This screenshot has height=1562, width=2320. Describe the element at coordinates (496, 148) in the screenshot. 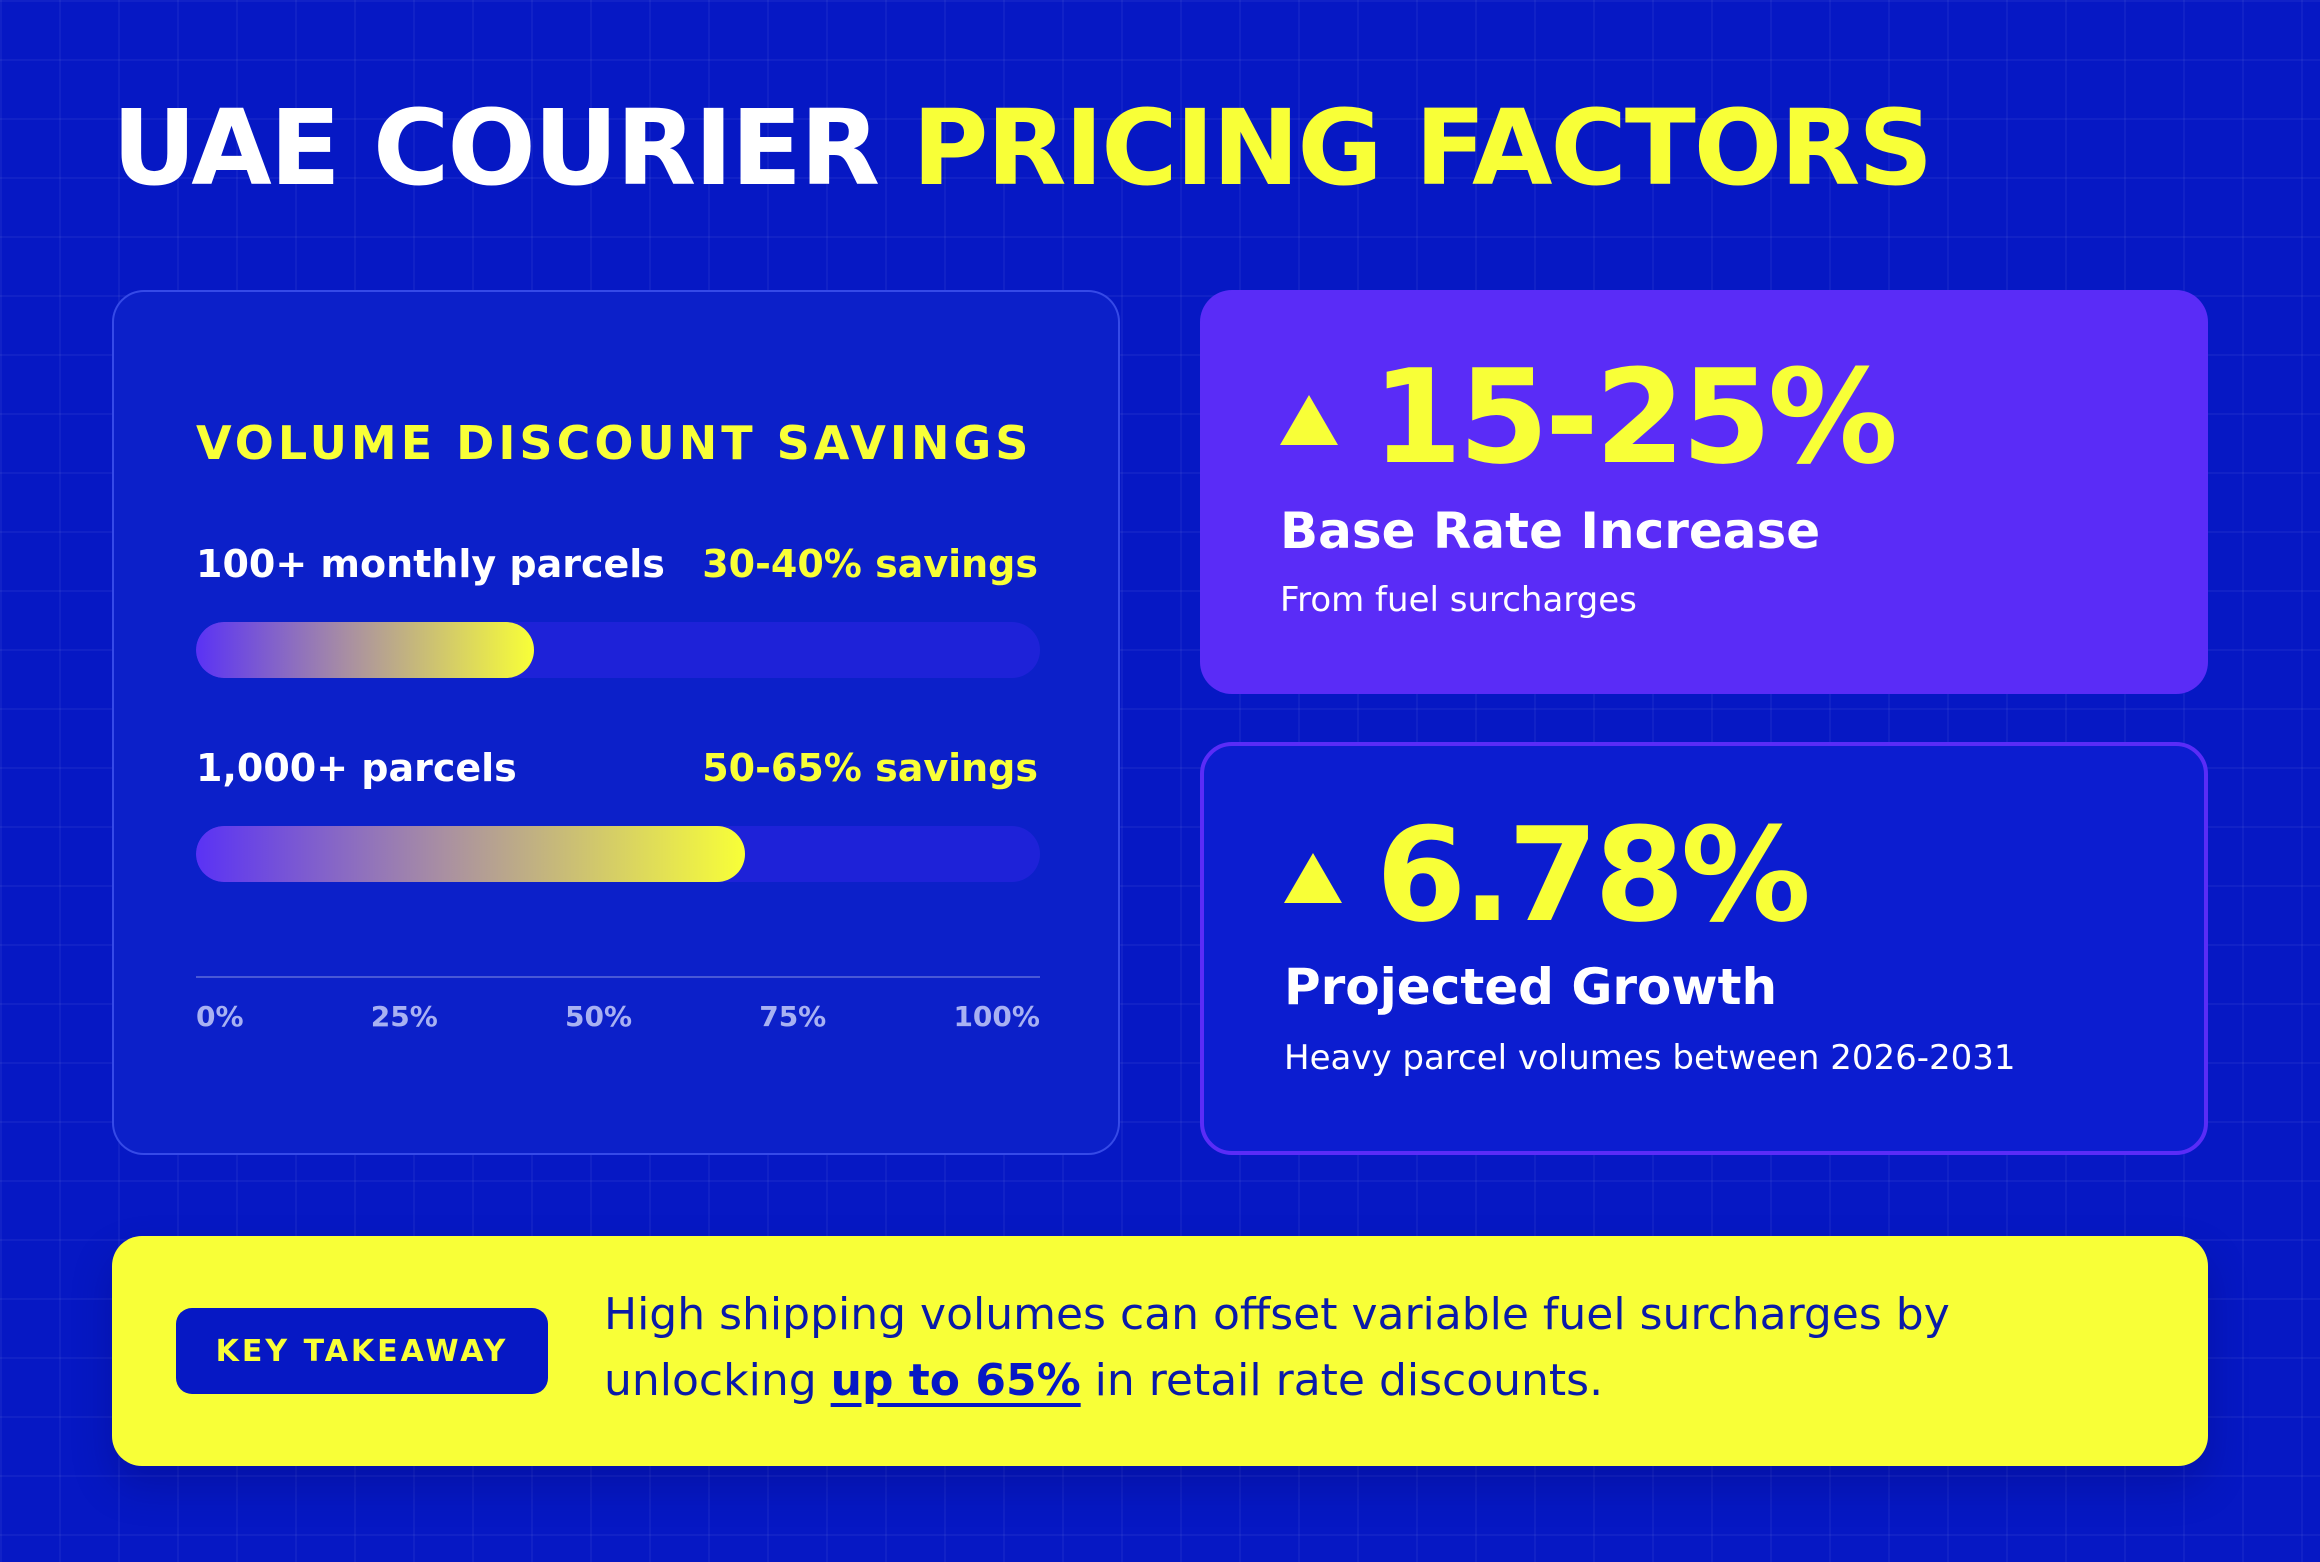

I see `page-title-part1: UAE COURIER` at that location.